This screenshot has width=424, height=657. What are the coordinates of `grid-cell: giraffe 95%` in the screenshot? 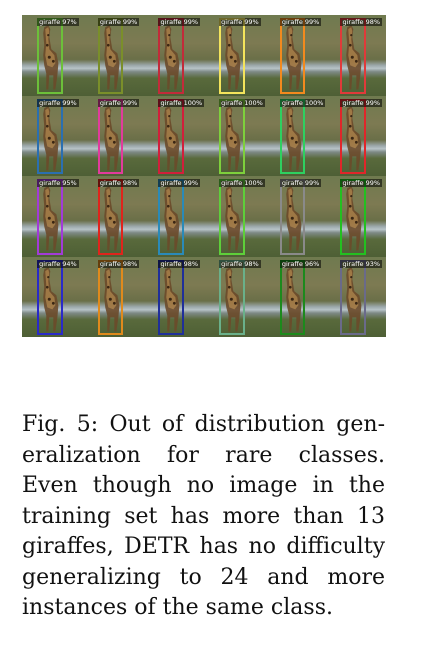 It's located at (52, 216).